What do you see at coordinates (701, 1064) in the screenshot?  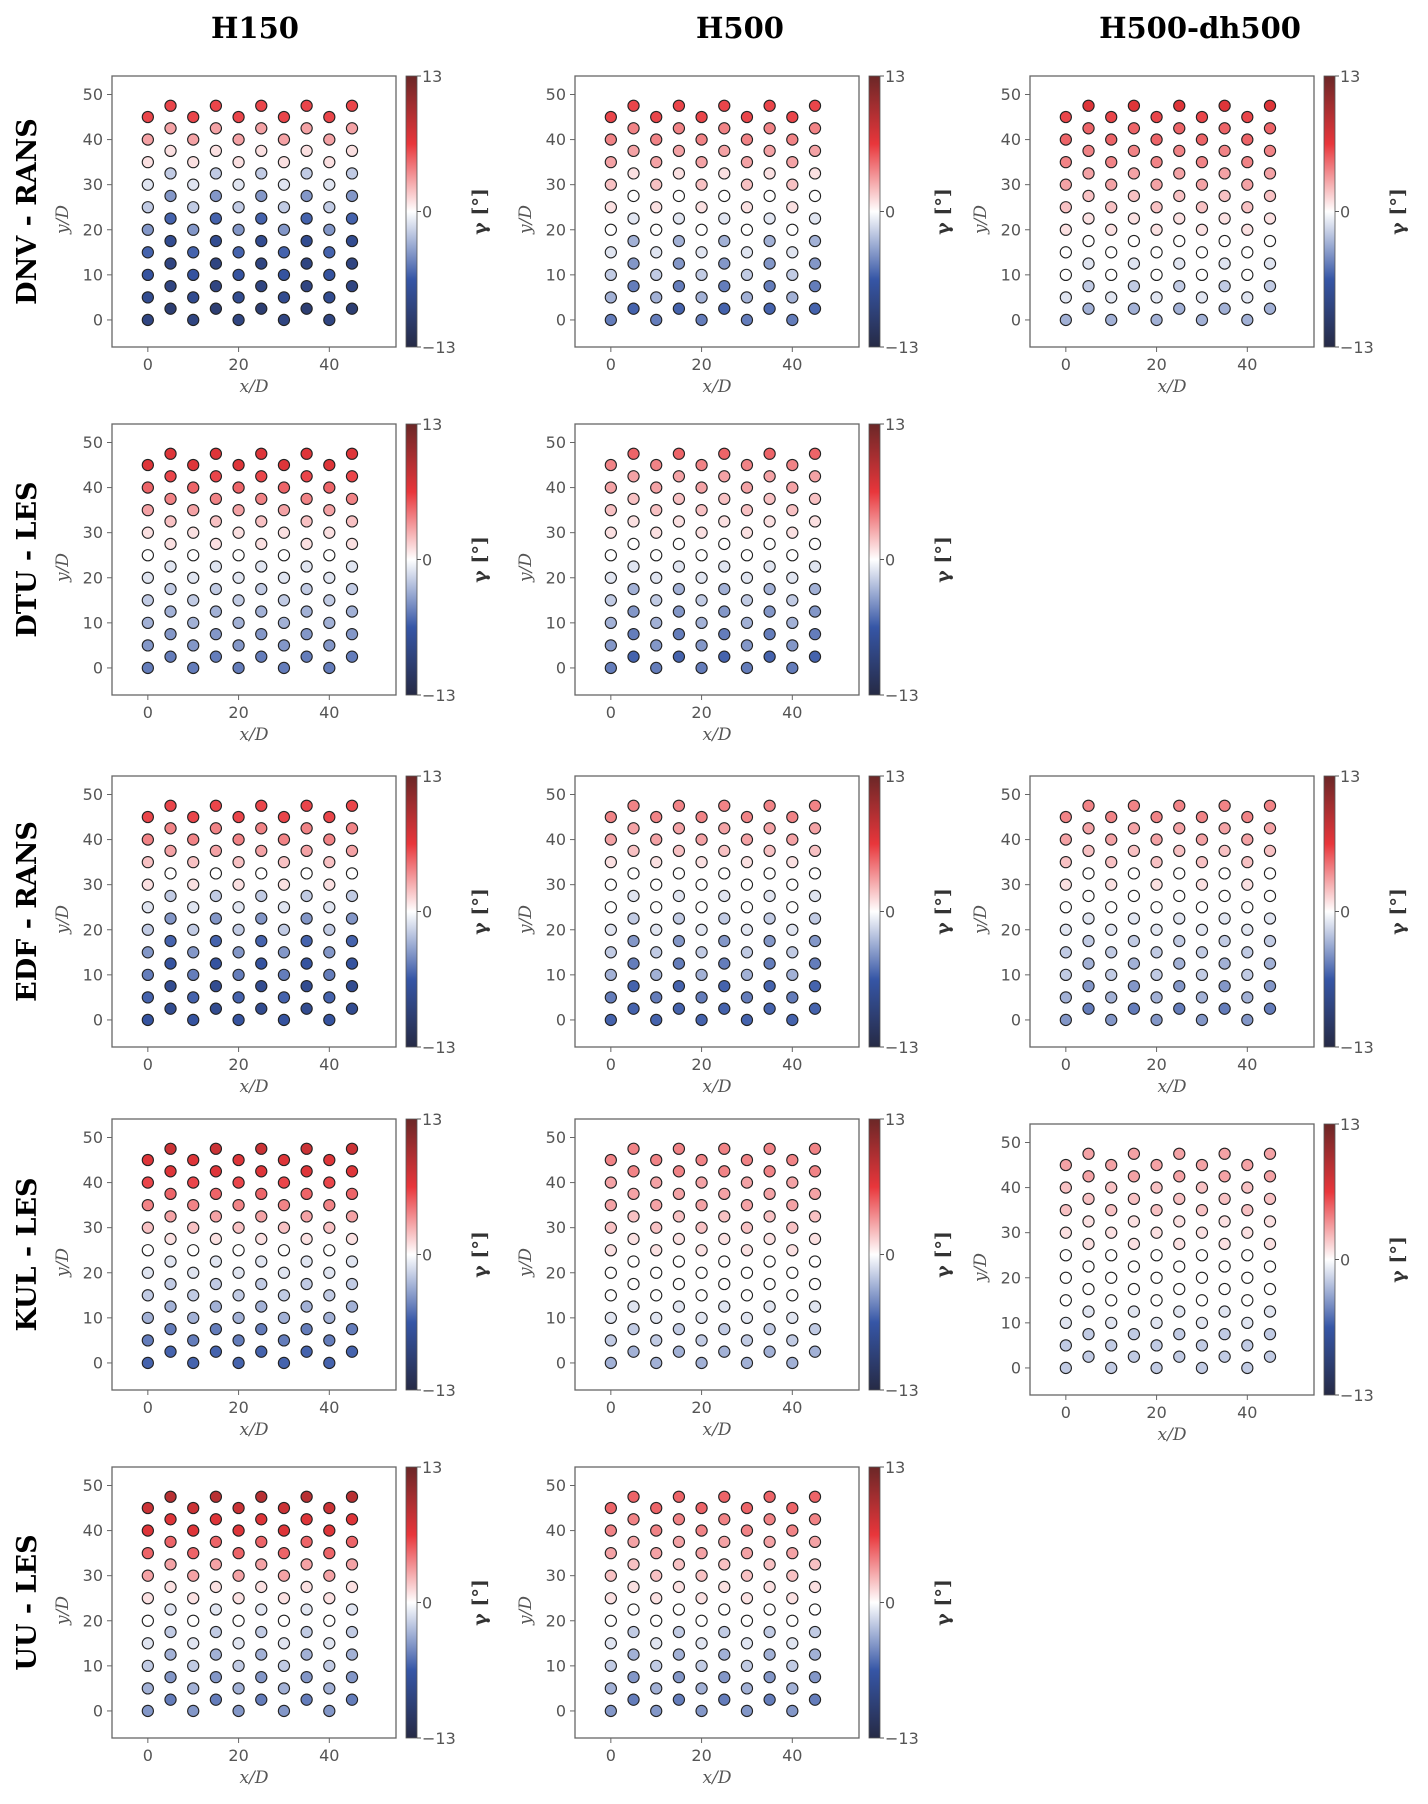 I see `x-tick-label: 20` at bounding box center [701, 1064].